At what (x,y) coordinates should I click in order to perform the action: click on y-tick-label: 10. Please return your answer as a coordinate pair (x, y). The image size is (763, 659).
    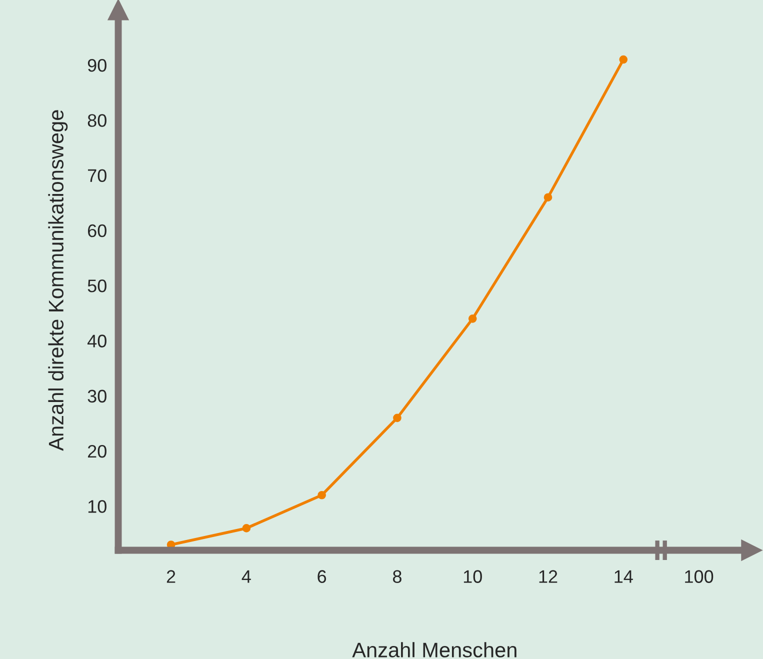
    Looking at the image, I should click on (97, 506).